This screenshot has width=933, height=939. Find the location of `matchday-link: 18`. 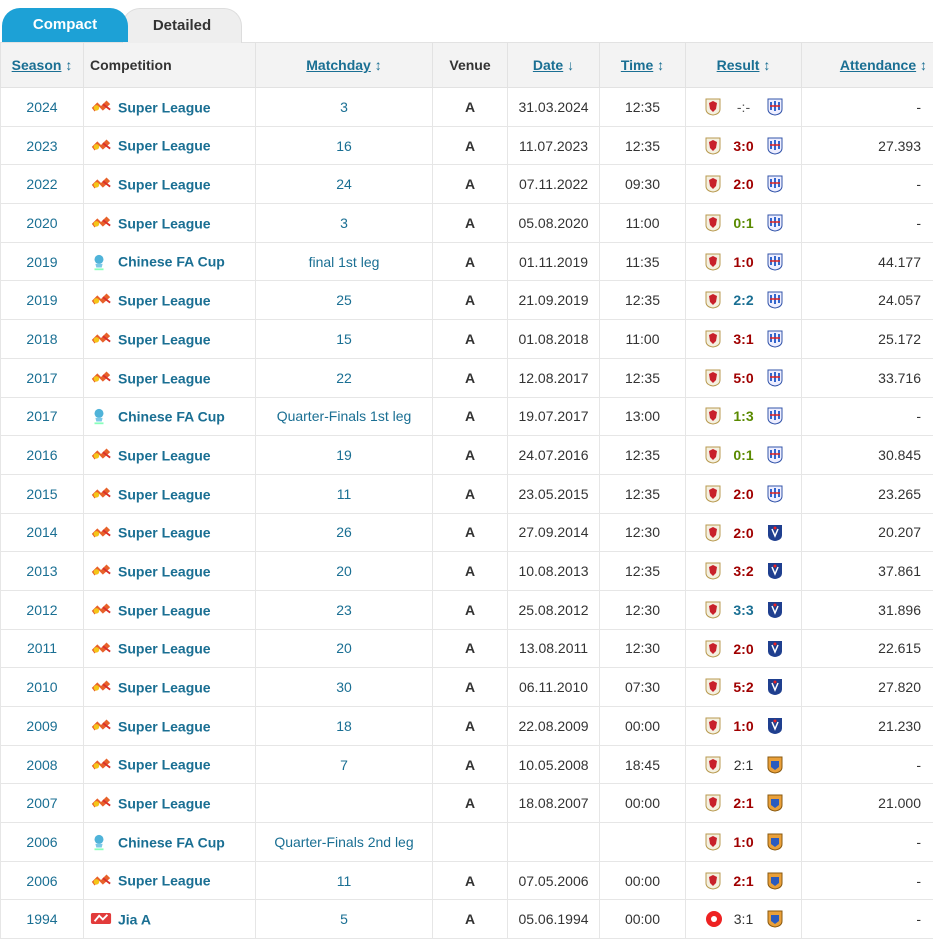

matchday-link: 18 is located at coordinates (344, 726).